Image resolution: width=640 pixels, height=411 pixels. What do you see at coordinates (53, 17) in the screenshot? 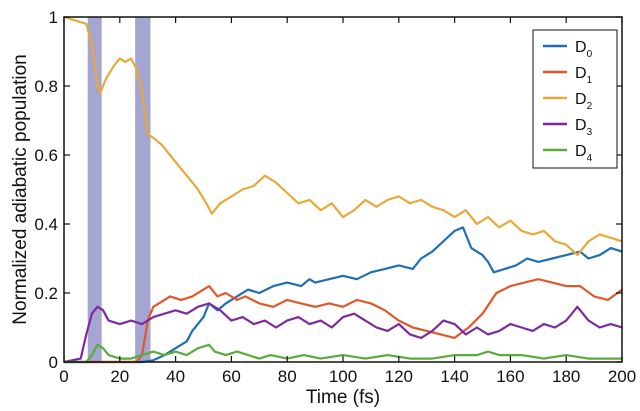
I see `y-tick-label: 1` at bounding box center [53, 17].